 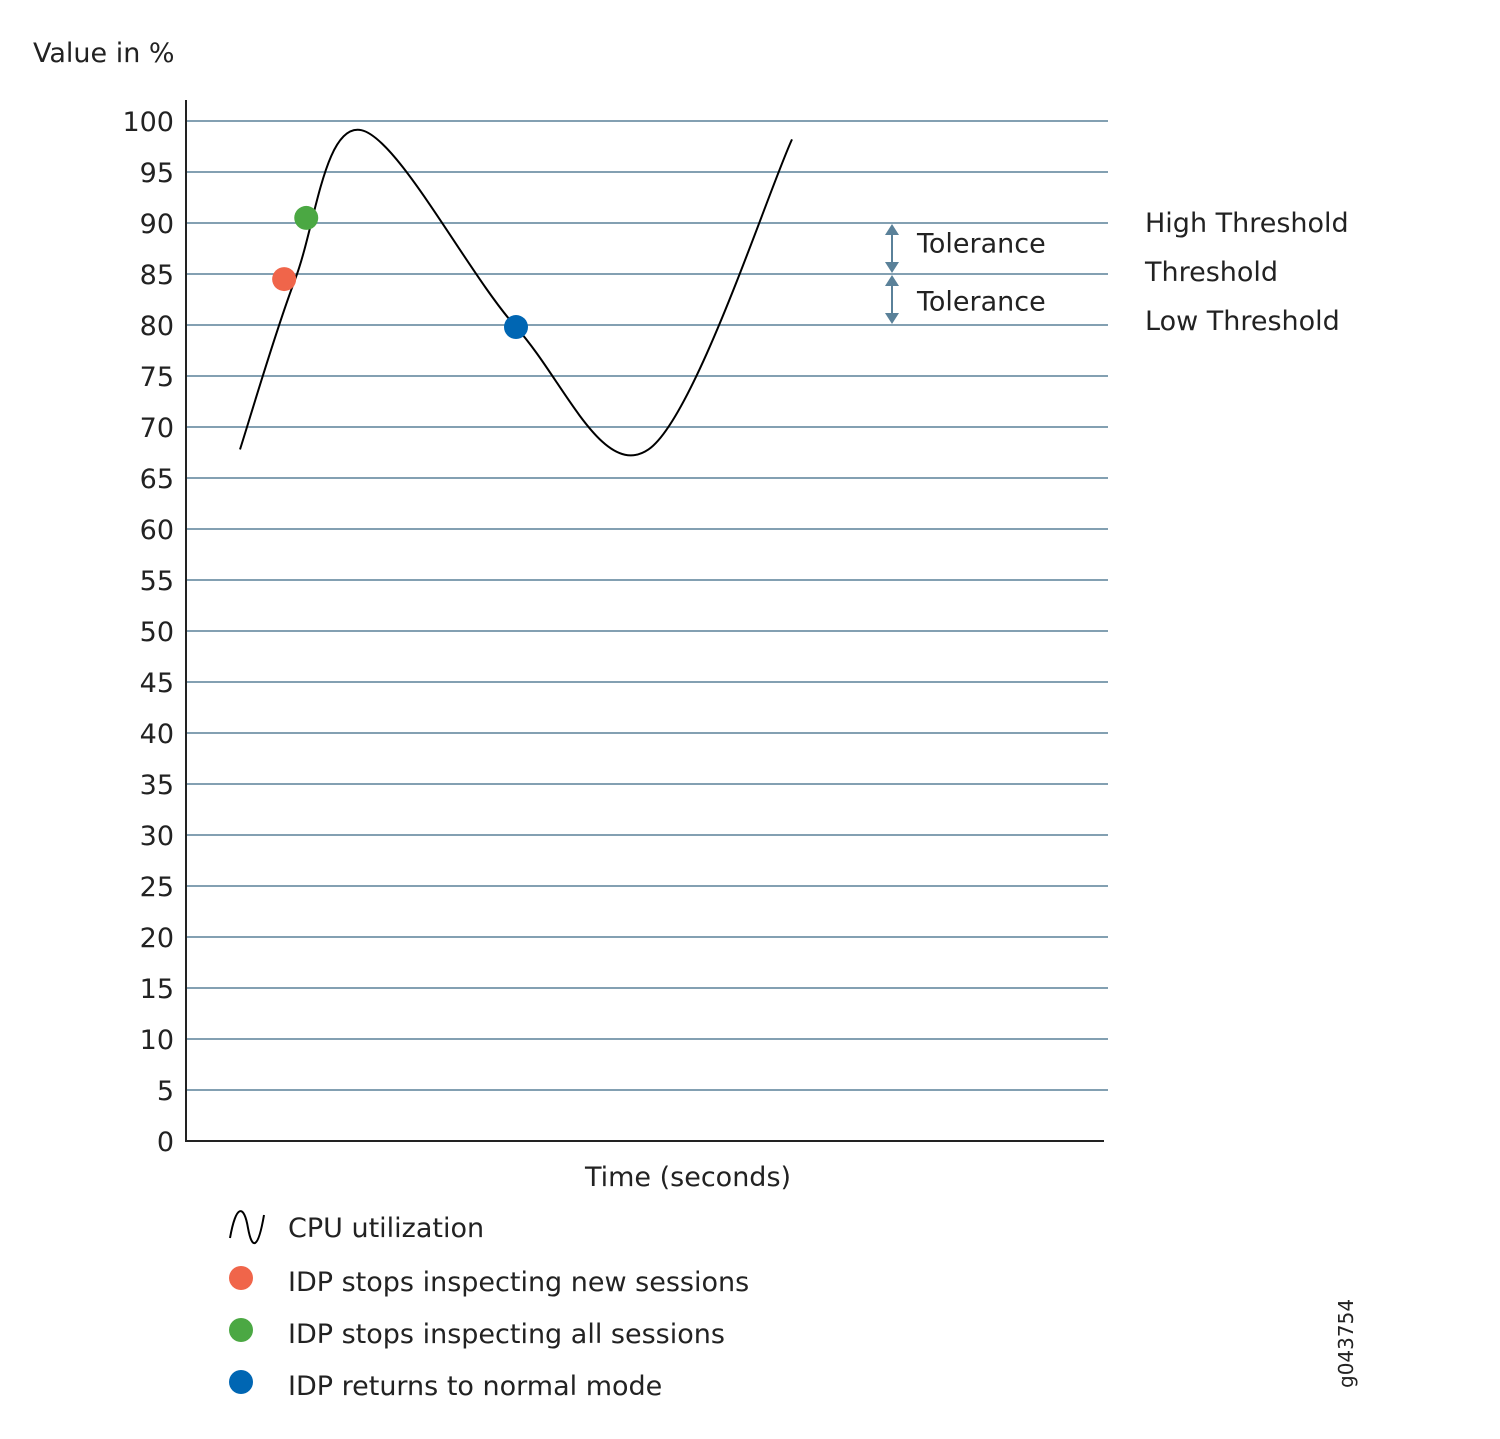 I want to click on y-tick-label: 20, so click(x=157, y=938).